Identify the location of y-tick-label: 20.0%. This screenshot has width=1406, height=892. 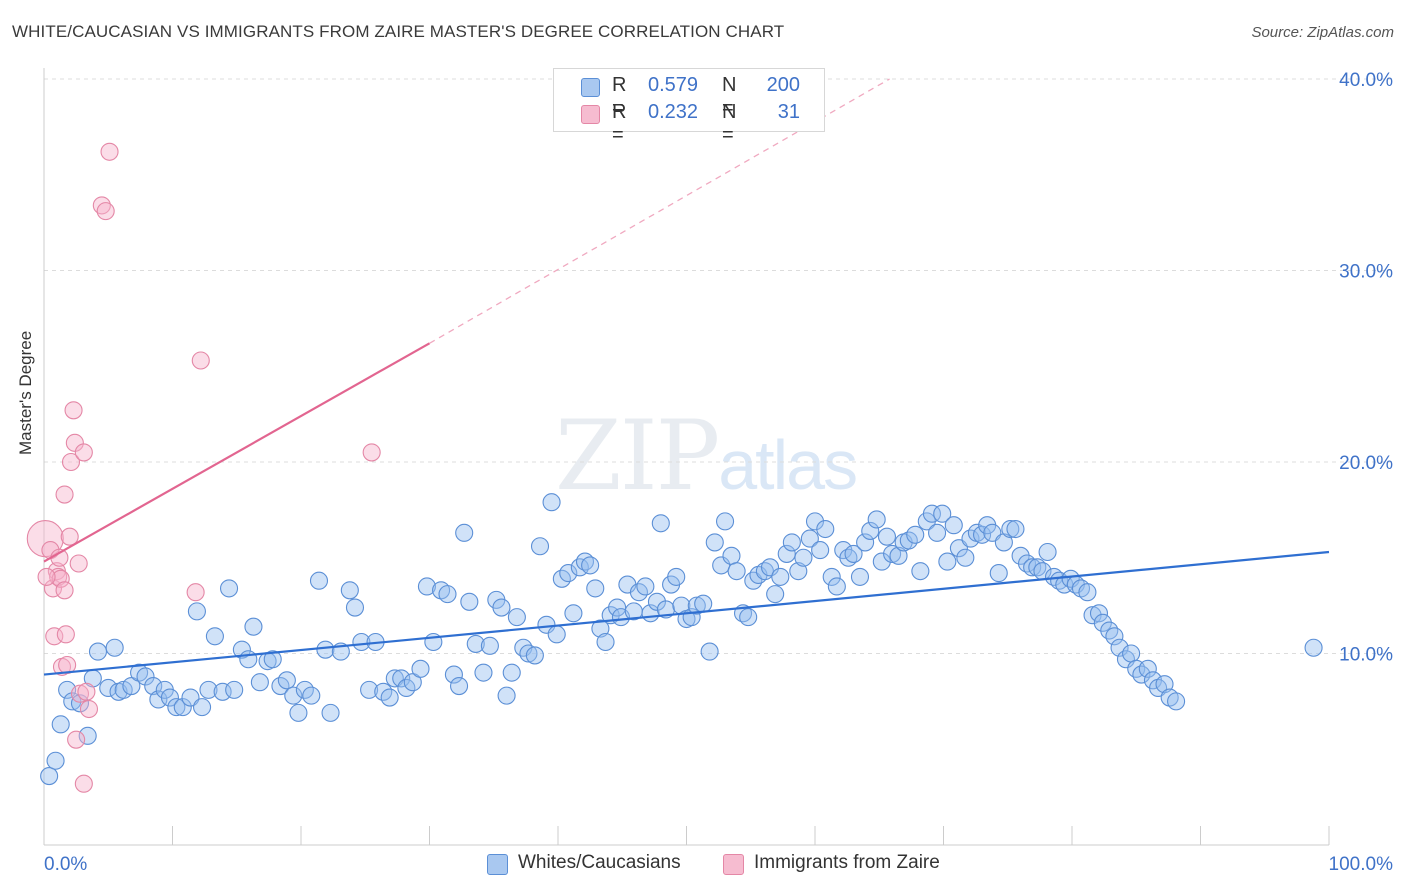
(1366, 463).